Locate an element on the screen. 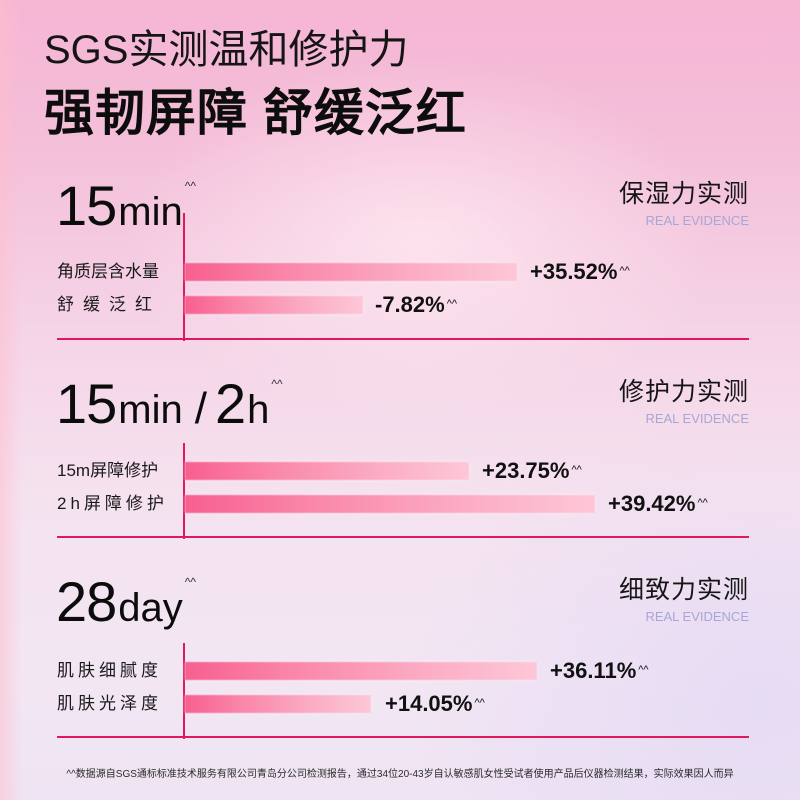 Image resolution: width=800 pixels, height=800 pixels. bar-value: -7.82% ^^ is located at coordinates (416, 304).